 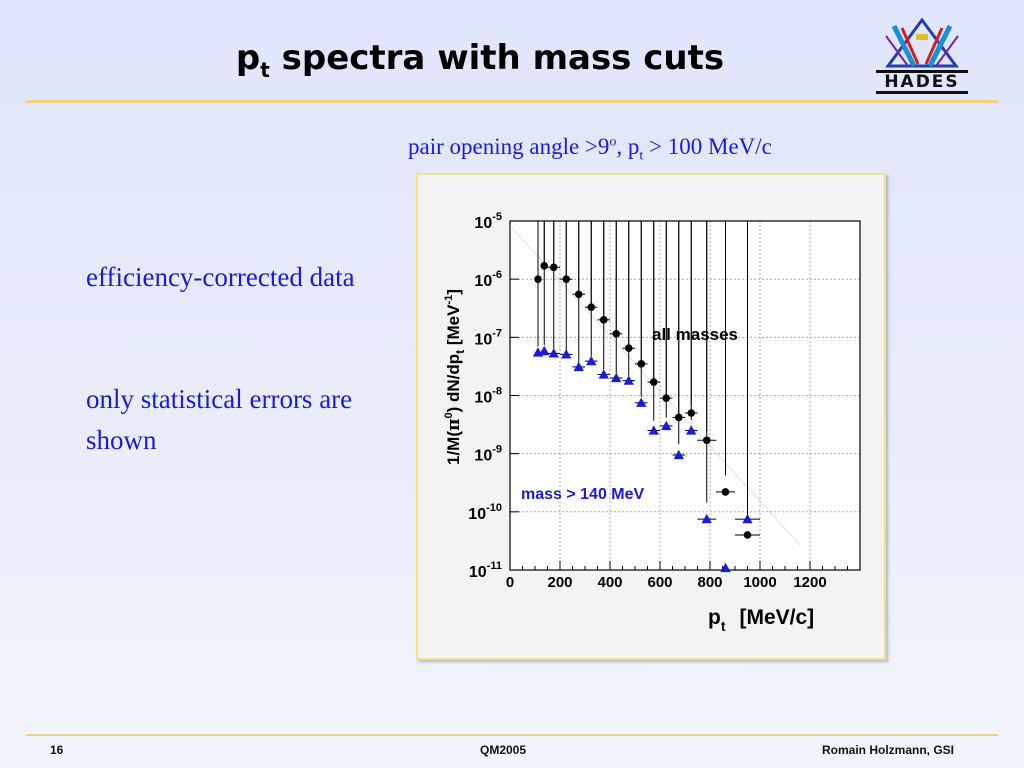 I want to click on x-tick-label: 800, so click(x=709, y=582).